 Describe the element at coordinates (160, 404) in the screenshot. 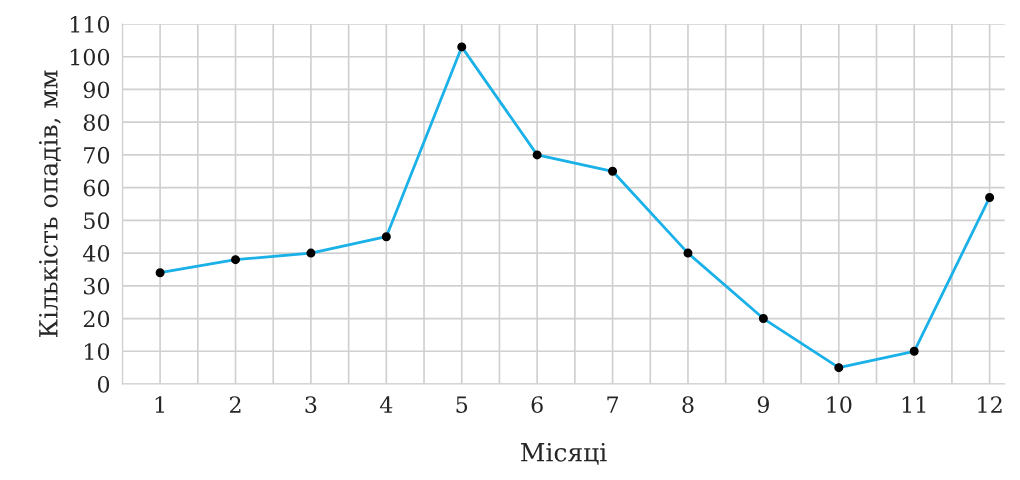

I see `x-tick-label: 1` at that location.